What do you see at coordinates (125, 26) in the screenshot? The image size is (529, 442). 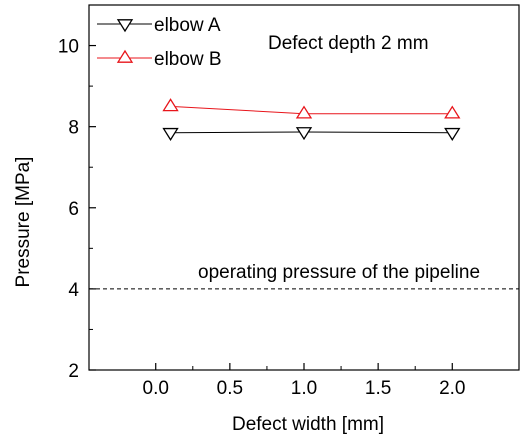 I see `legend-marker-elbow-a` at bounding box center [125, 26].